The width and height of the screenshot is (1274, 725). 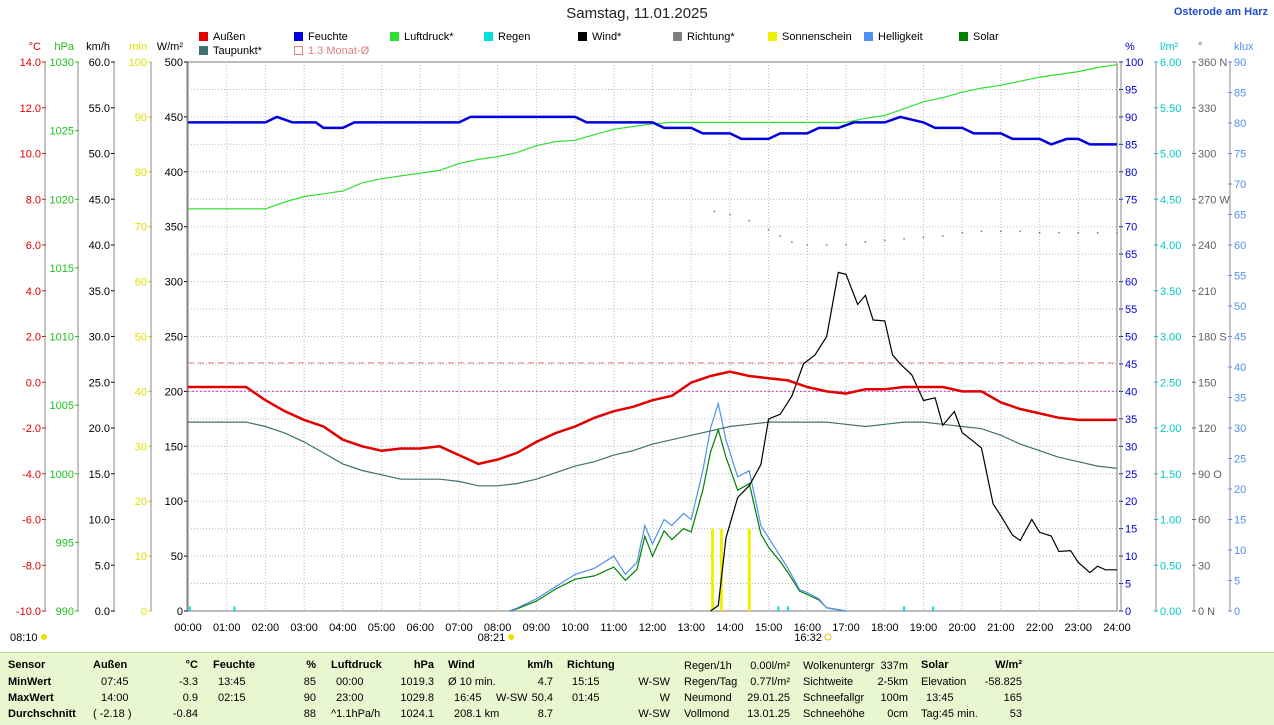 I want to click on legend-item: 1.3 Monat-Ø, so click(x=331, y=51).